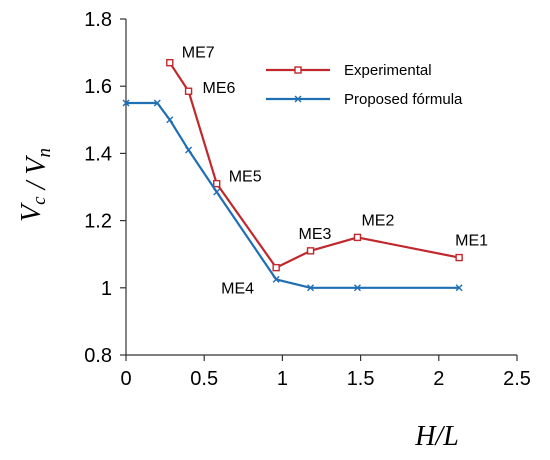 This screenshot has height=460, width=550. Describe the element at coordinates (436, 436) in the screenshot. I see `x-axis-title: H/L` at that location.